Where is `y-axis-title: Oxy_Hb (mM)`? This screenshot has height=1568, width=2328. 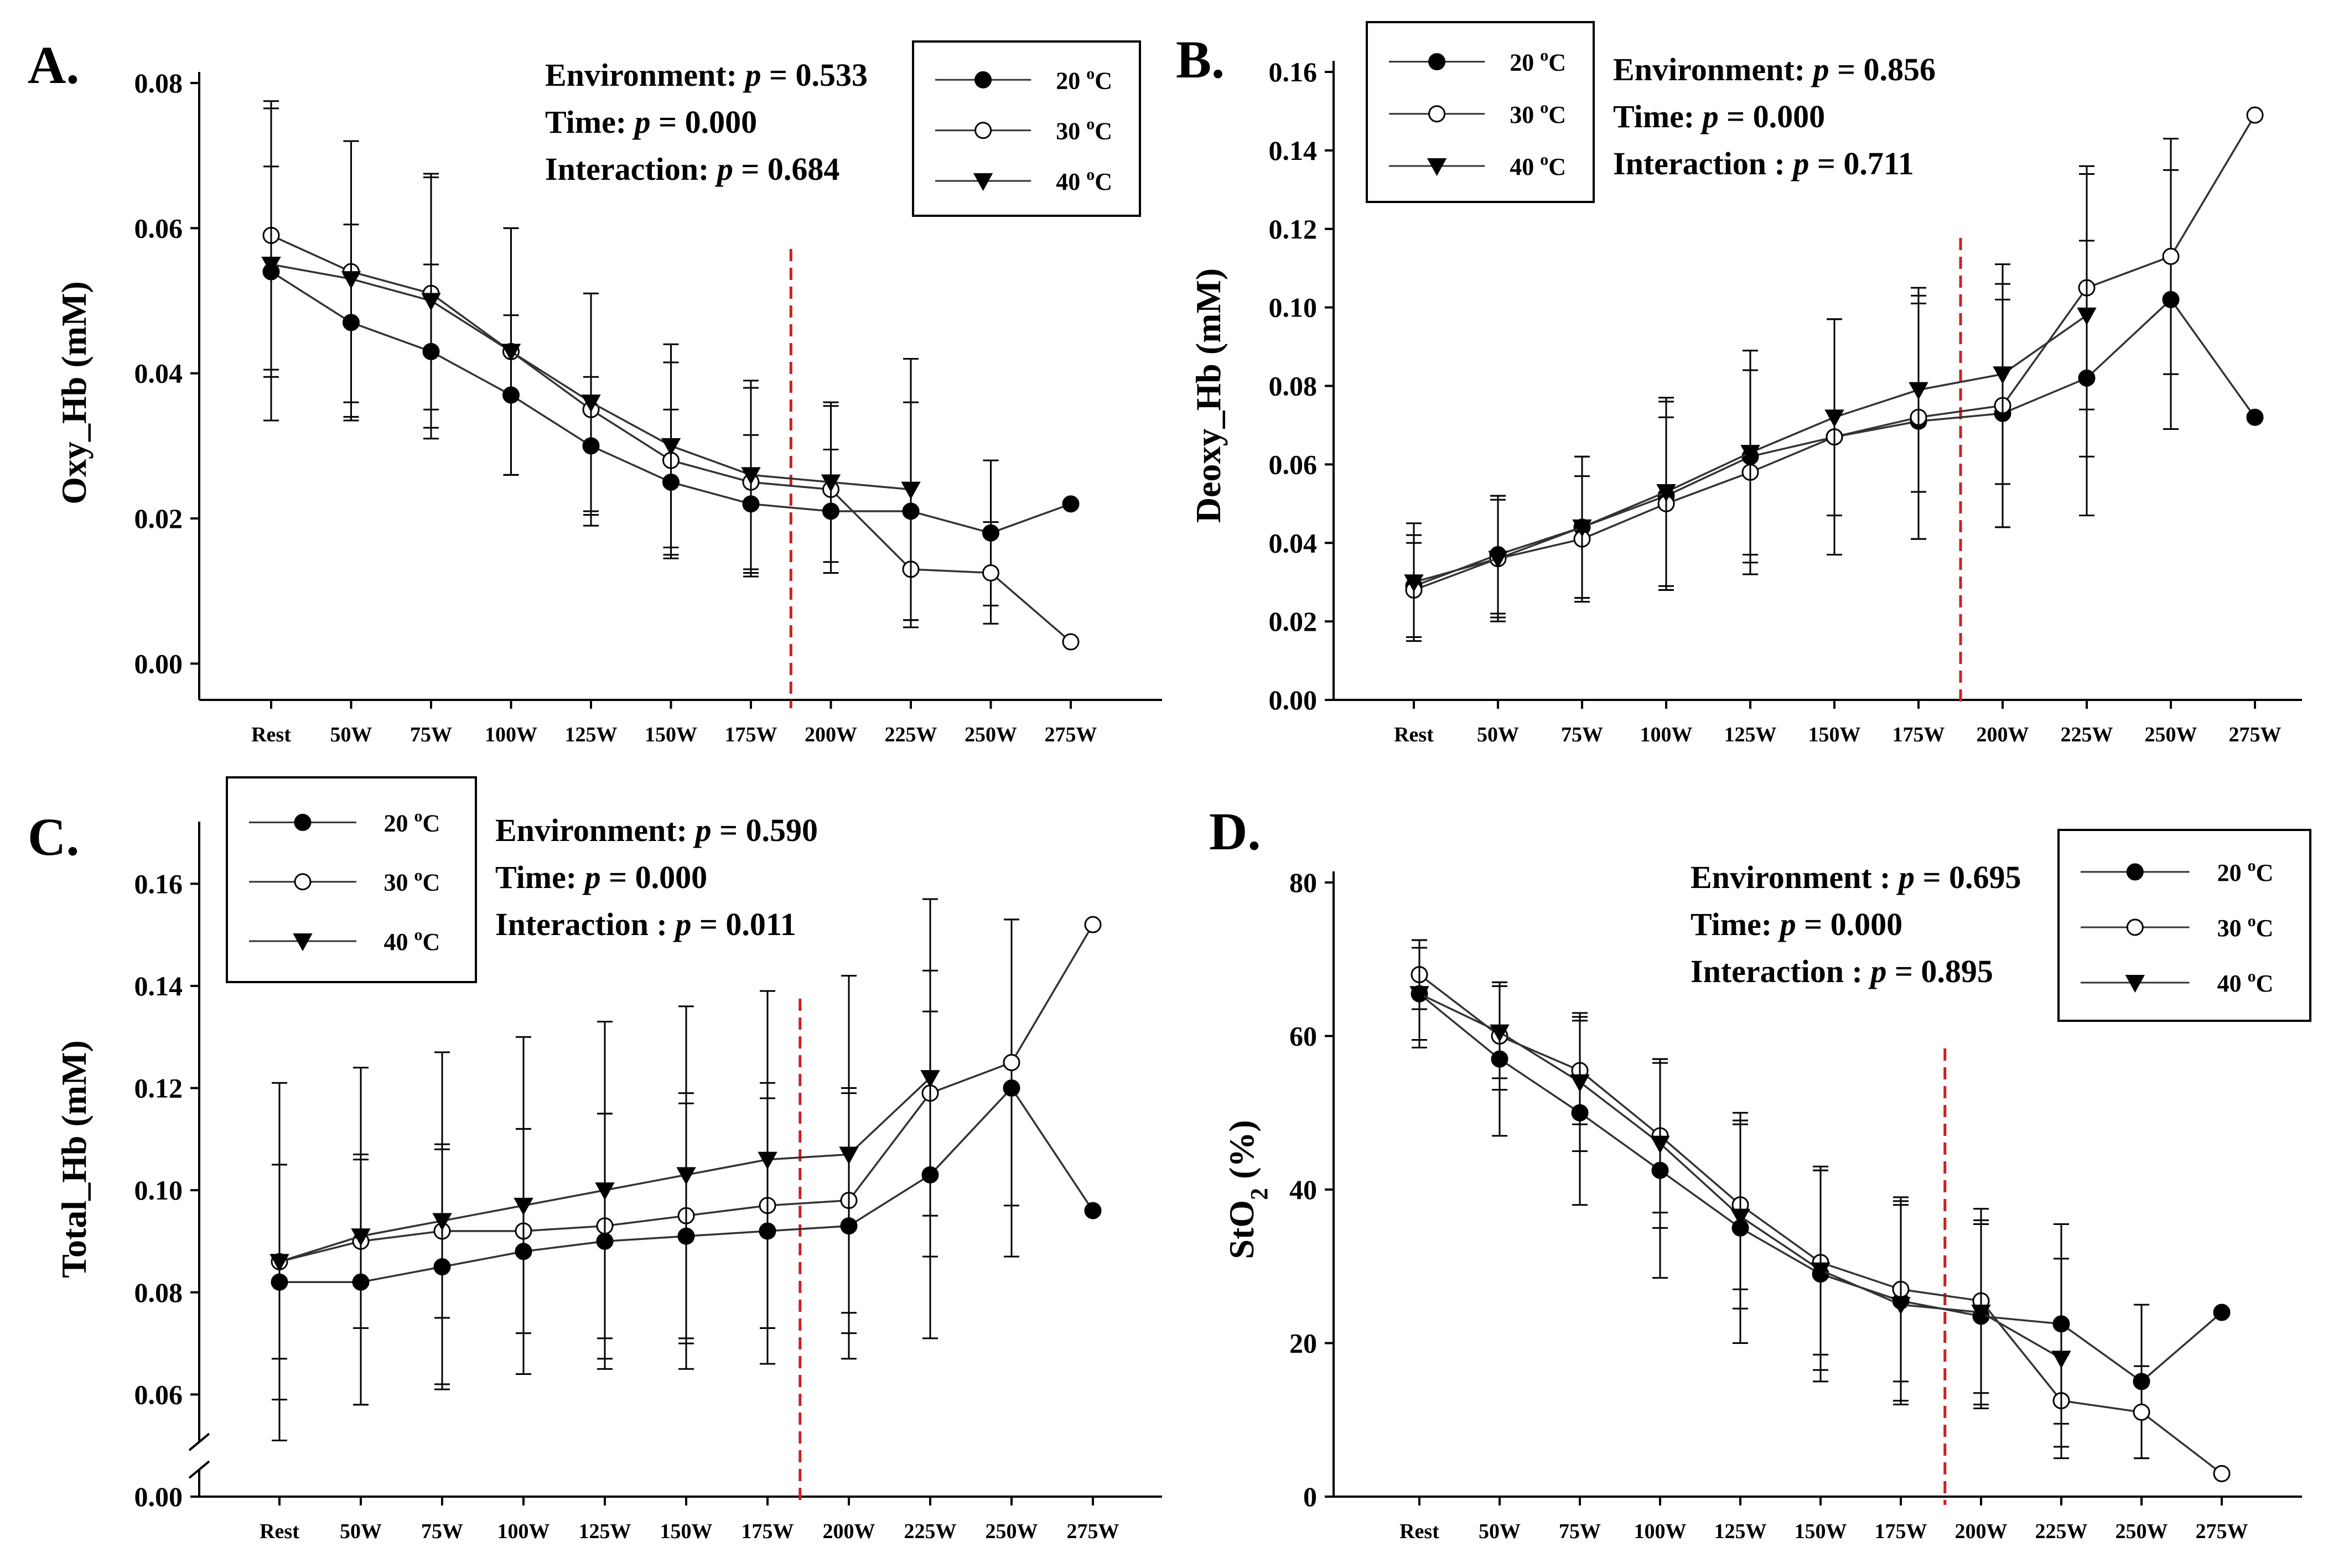
y-axis-title: Oxy_Hb (mM) is located at coordinates (74, 393).